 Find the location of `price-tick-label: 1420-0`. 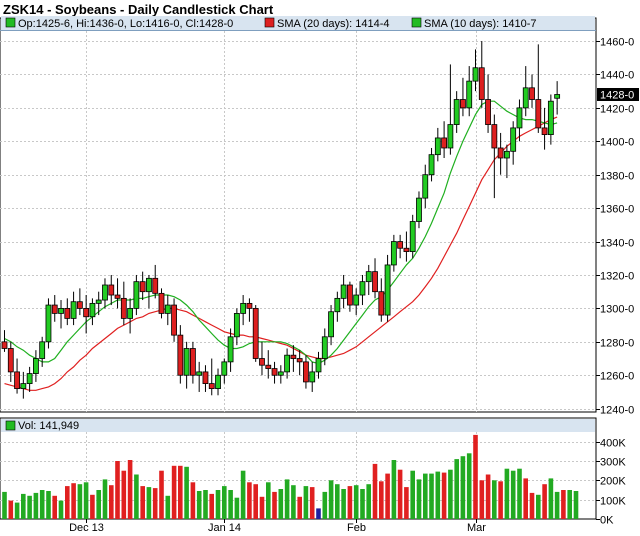

price-tick-label: 1420-0 is located at coordinates (617, 110).